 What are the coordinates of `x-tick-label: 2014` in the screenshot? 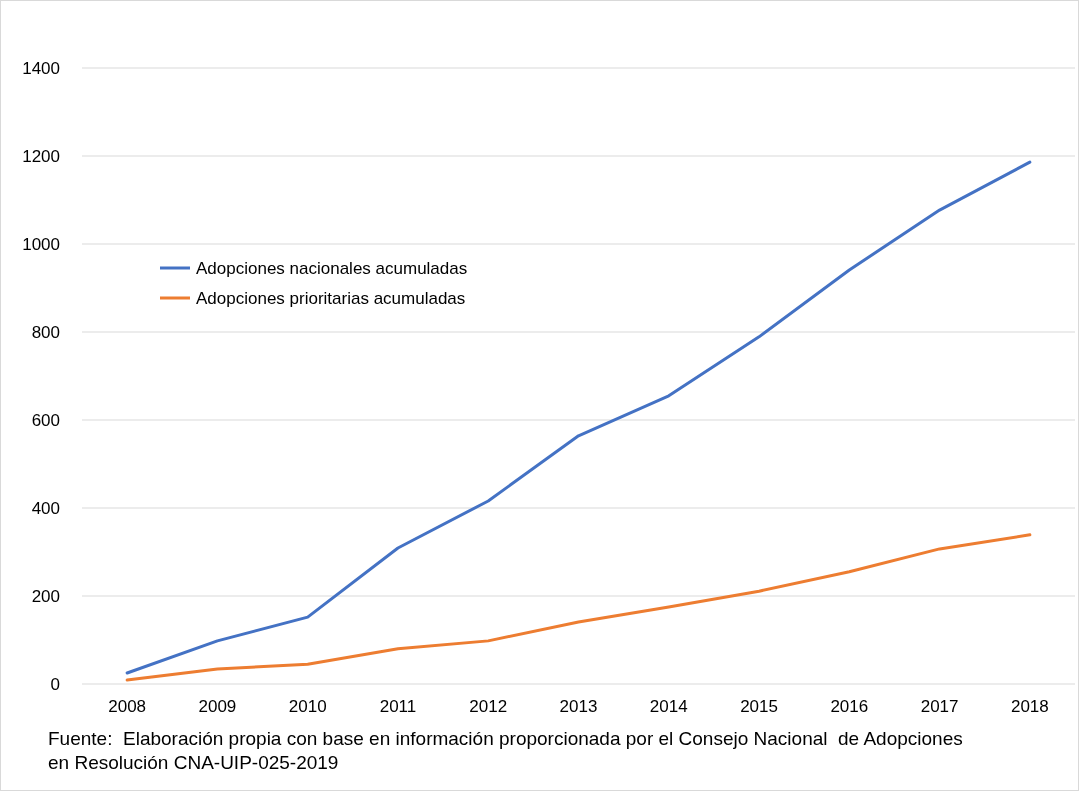 It's located at (668, 706).